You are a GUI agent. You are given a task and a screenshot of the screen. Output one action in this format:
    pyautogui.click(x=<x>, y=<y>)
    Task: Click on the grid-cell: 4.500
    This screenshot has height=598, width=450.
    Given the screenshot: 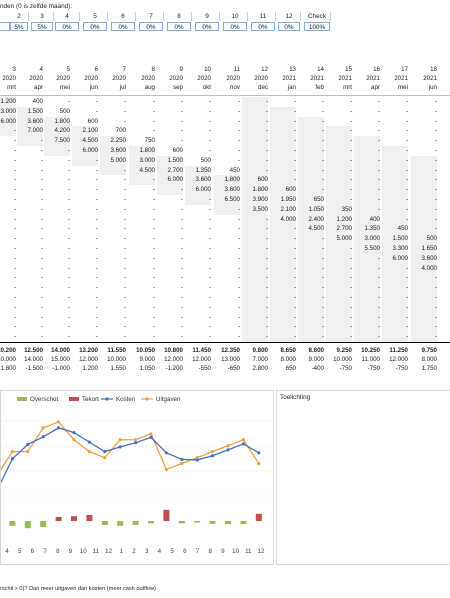 What is the action you would take?
    pyautogui.click(x=85, y=141)
    